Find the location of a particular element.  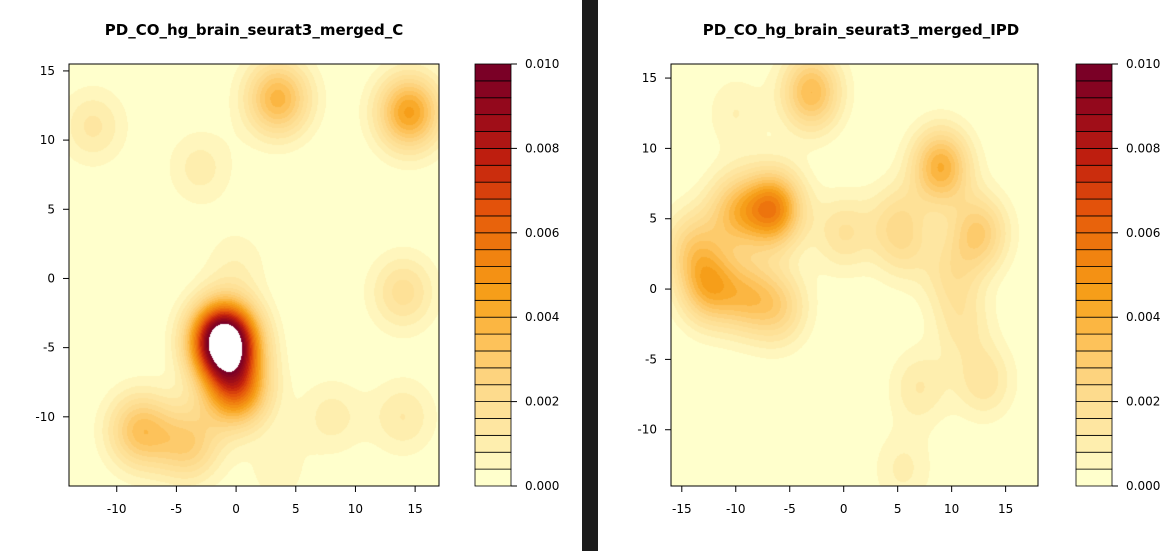

plot-title: PD_CO_hg_brain_seurat3_merged_IPD is located at coordinates (861, 30).